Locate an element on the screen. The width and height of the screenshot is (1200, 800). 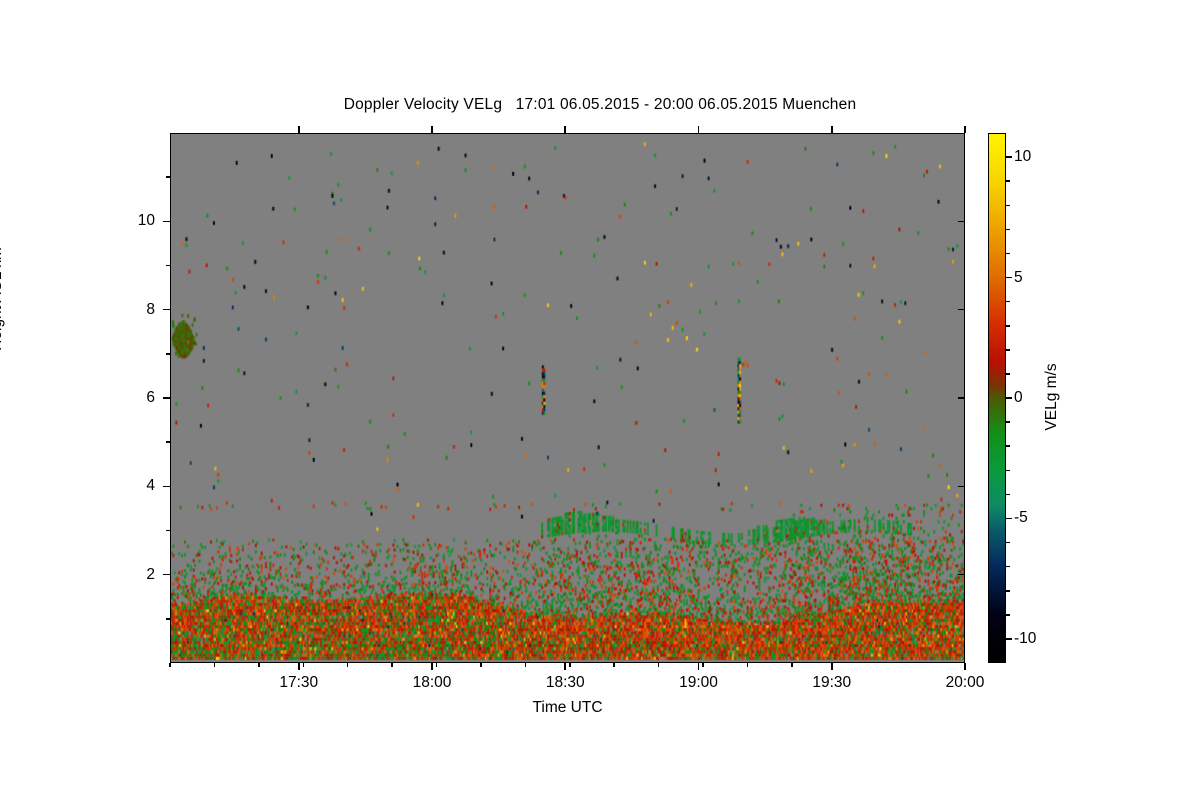
x-tick-label: 18:30 is located at coordinates (565, 682).